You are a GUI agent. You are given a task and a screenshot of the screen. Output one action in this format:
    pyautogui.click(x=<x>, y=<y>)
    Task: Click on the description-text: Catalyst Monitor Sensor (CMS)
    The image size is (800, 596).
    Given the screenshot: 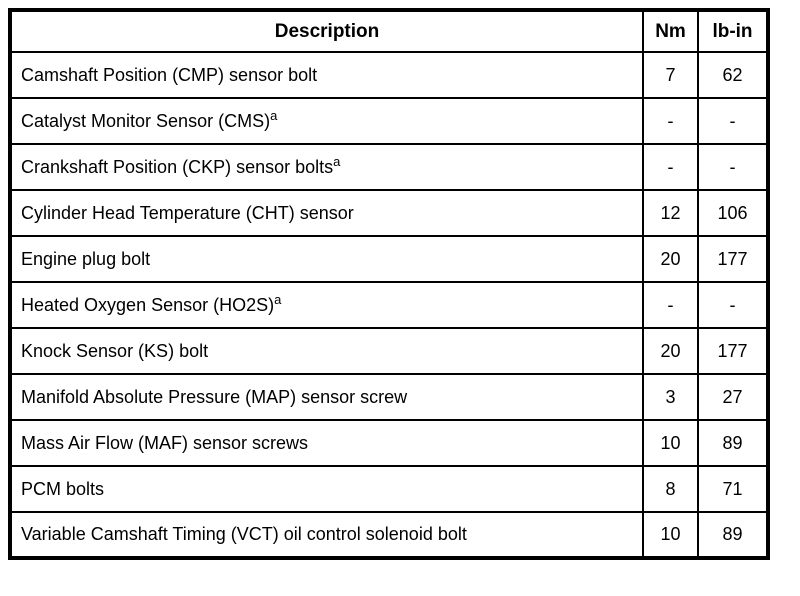 What is the action you would take?
    pyautogui.click(x=146, y=120)
    